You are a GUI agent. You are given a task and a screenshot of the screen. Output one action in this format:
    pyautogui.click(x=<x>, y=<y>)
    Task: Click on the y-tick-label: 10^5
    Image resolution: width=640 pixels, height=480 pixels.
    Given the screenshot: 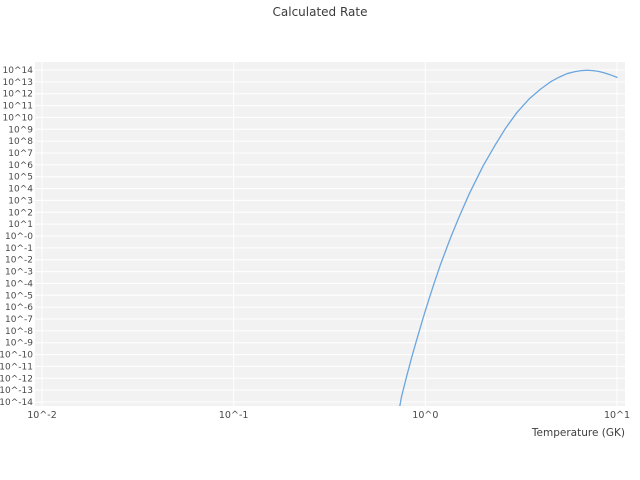 What is the action you would take?
    pyautogui.click(x=20, y=178)
    